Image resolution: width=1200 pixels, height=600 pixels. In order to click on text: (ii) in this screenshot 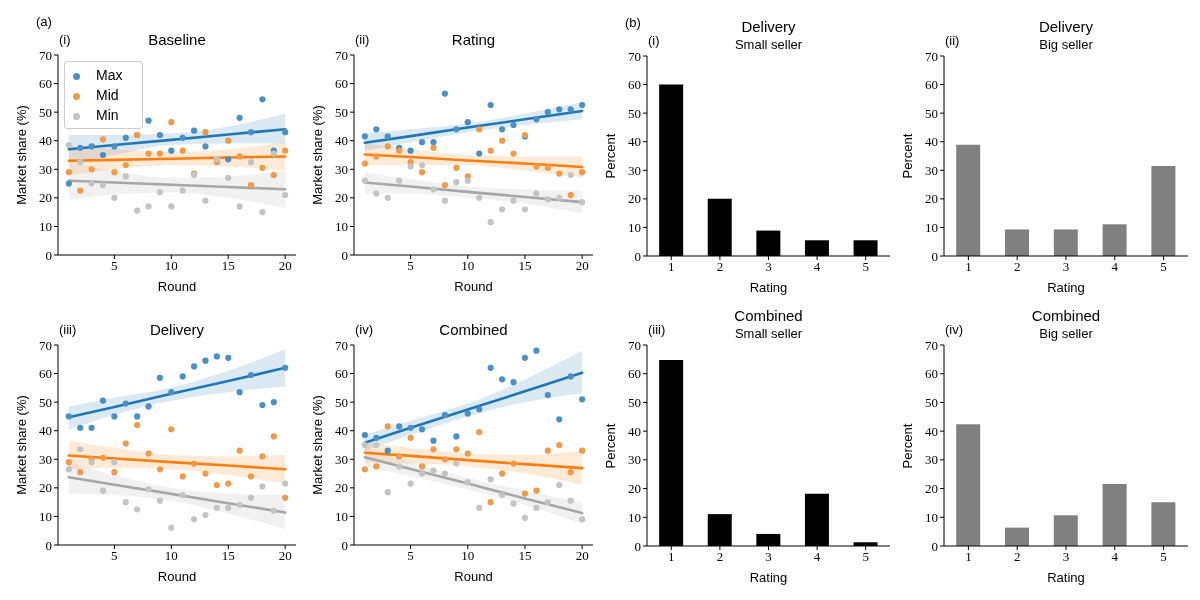, I will do `click(362, 39)`.